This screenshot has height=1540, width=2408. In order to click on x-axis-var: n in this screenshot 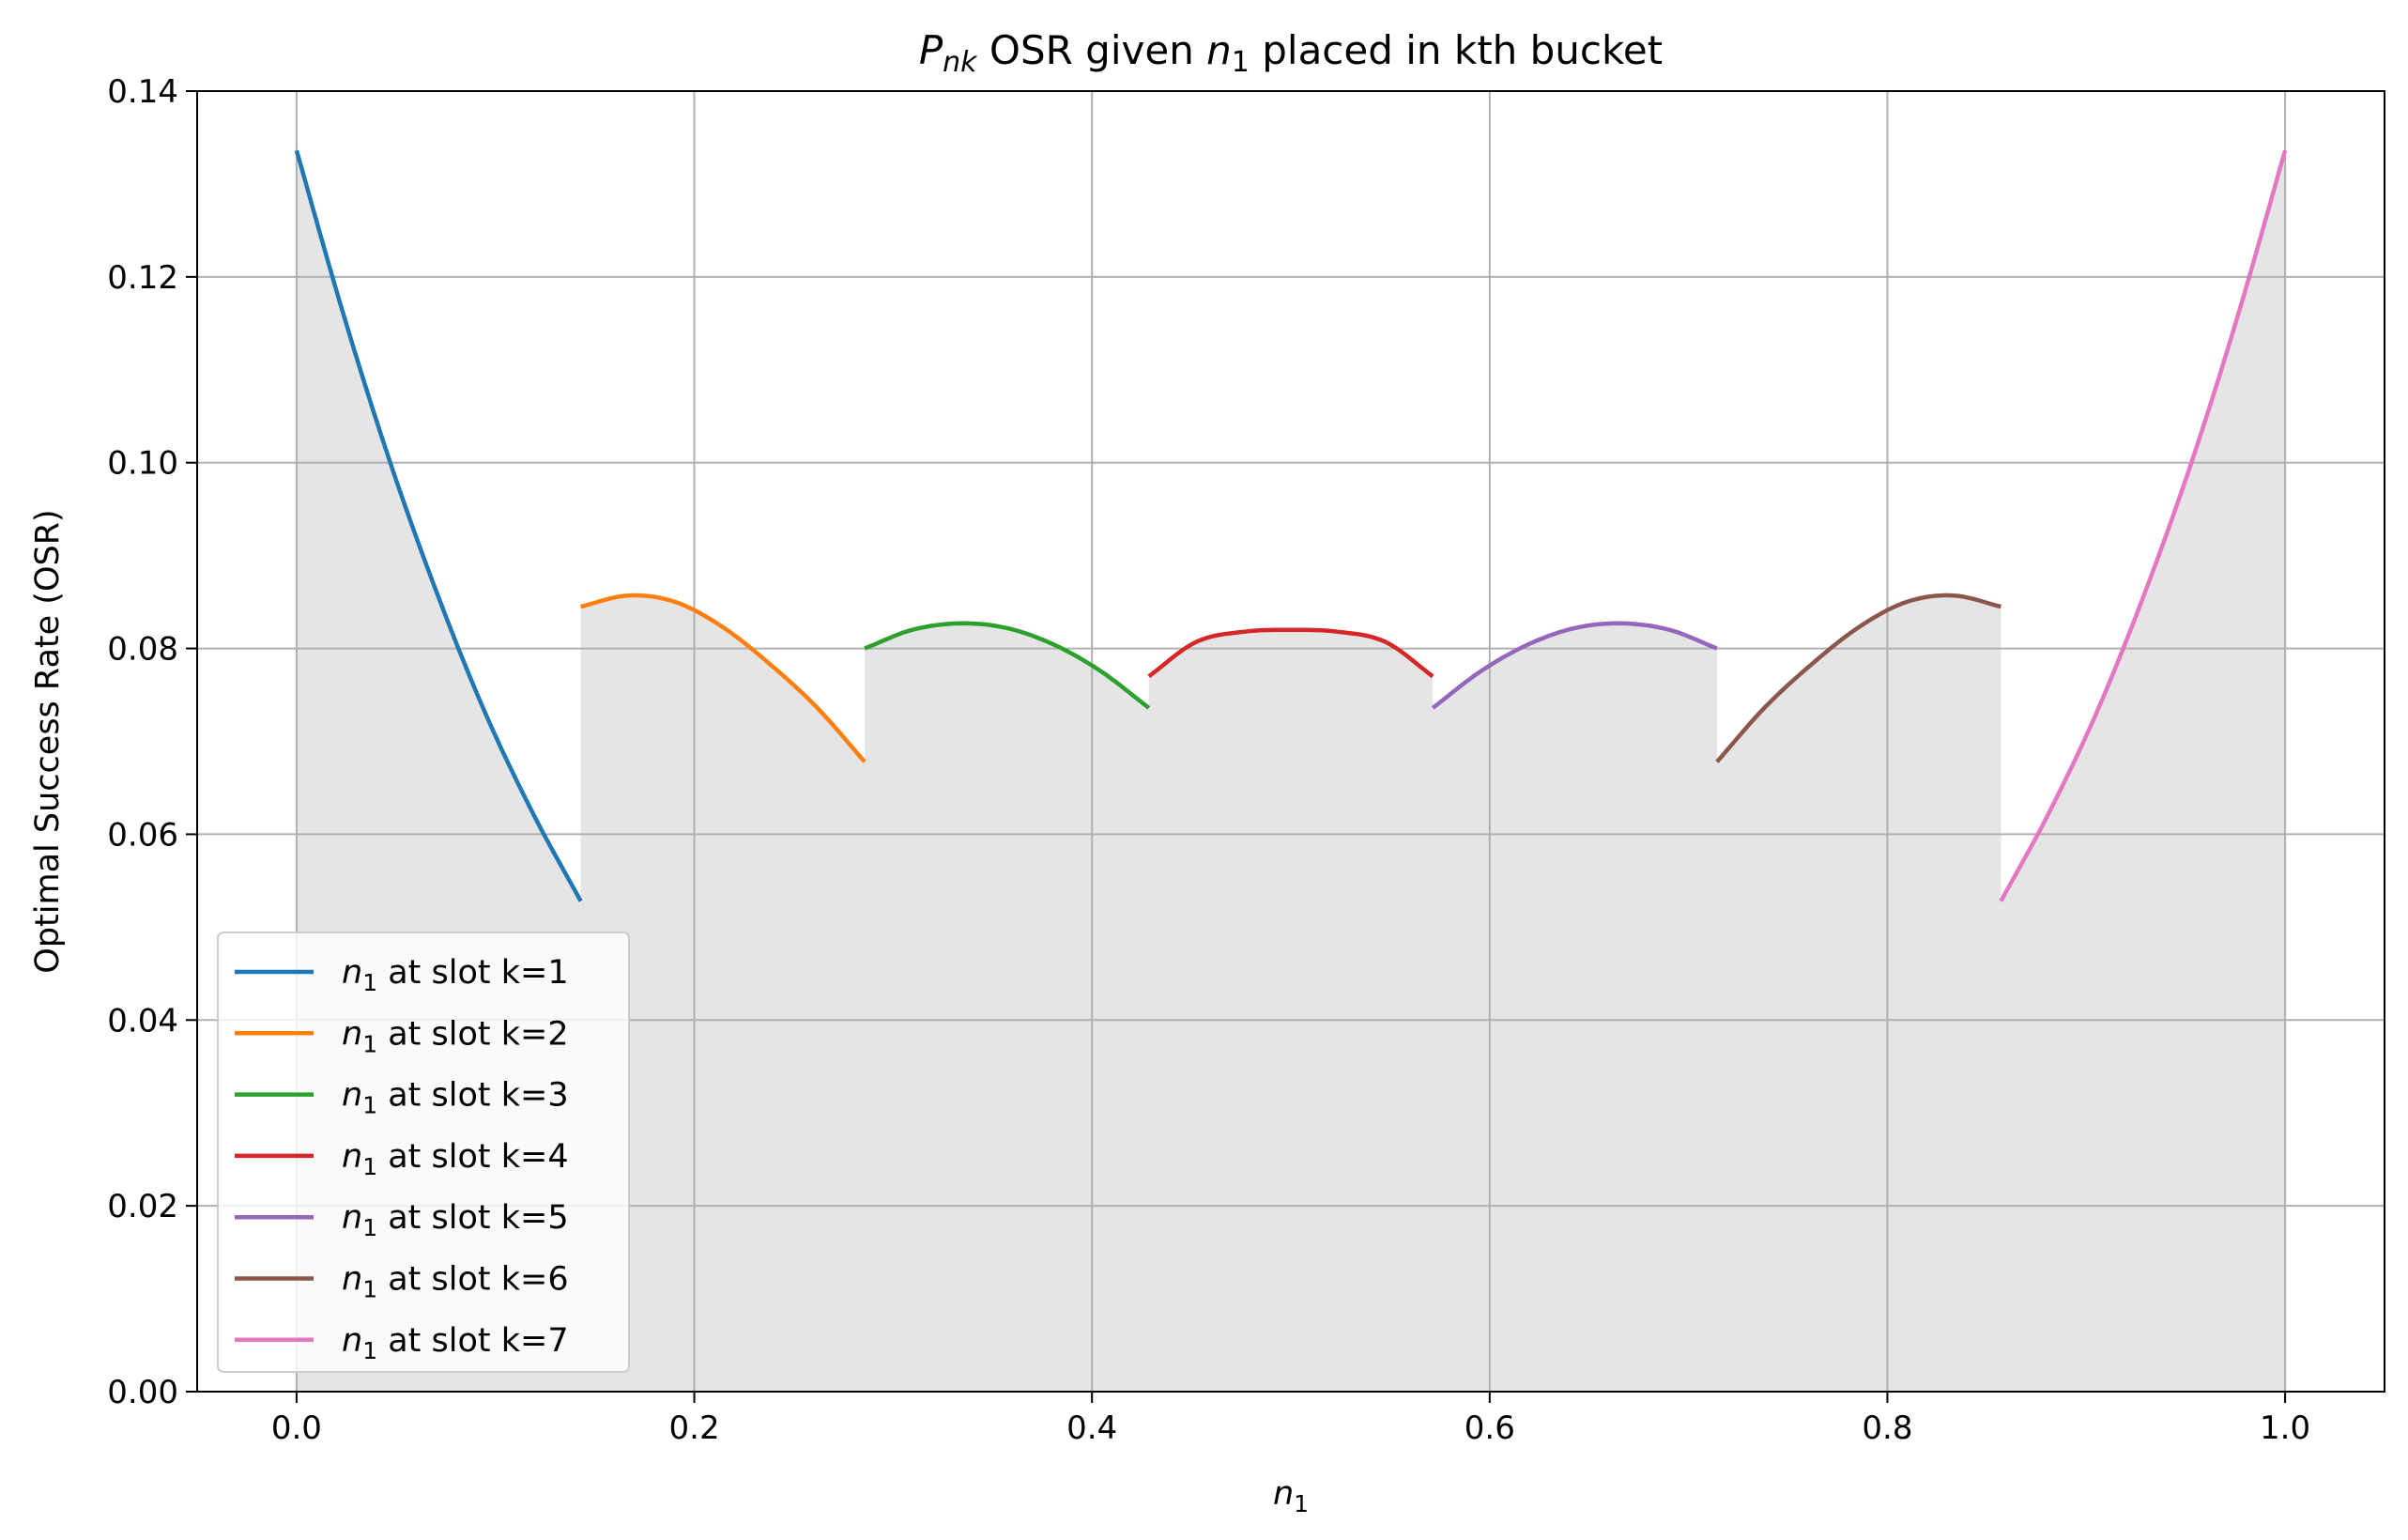, I will do `click(1284, 1494)`.